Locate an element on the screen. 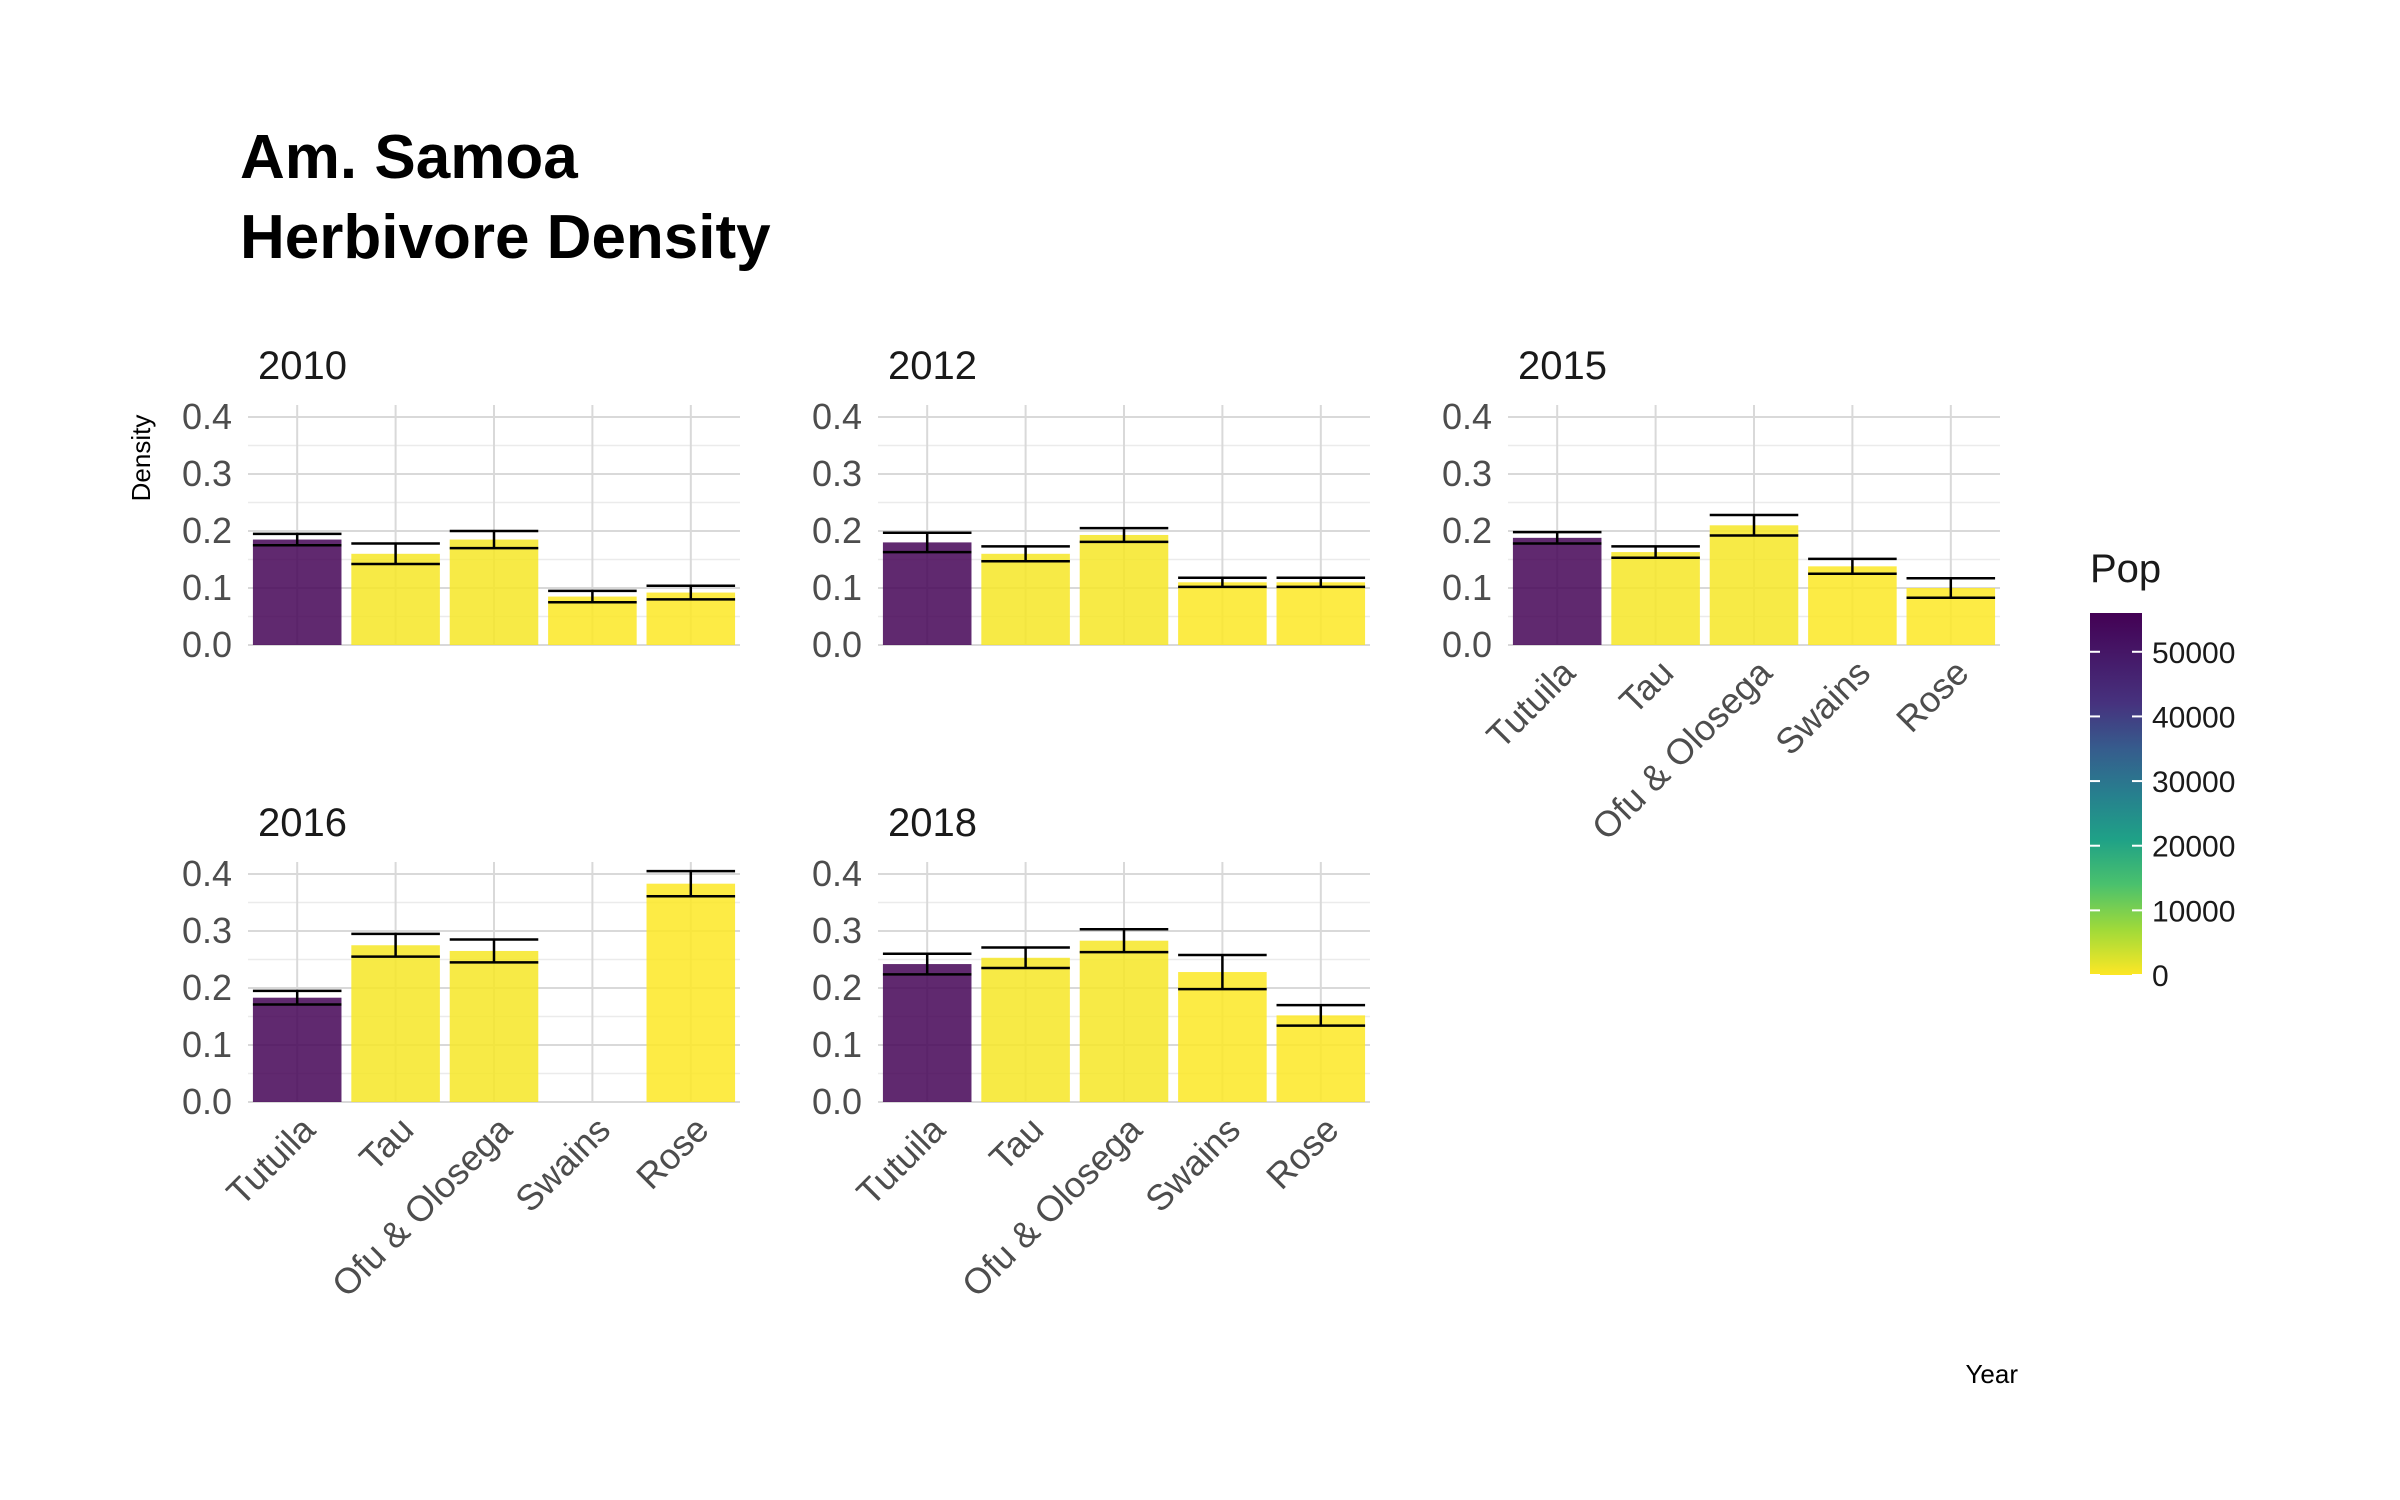  facet-title: 2010 is located at coordinates (302, 366).